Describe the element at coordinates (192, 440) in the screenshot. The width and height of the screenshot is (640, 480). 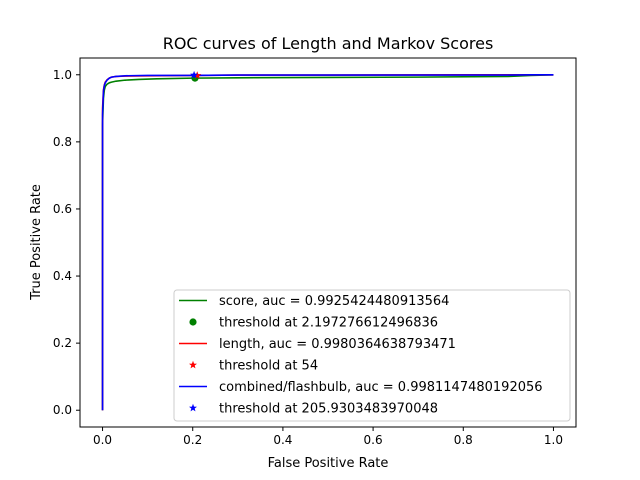
I see `x-tick-label: 0.2` at that location.